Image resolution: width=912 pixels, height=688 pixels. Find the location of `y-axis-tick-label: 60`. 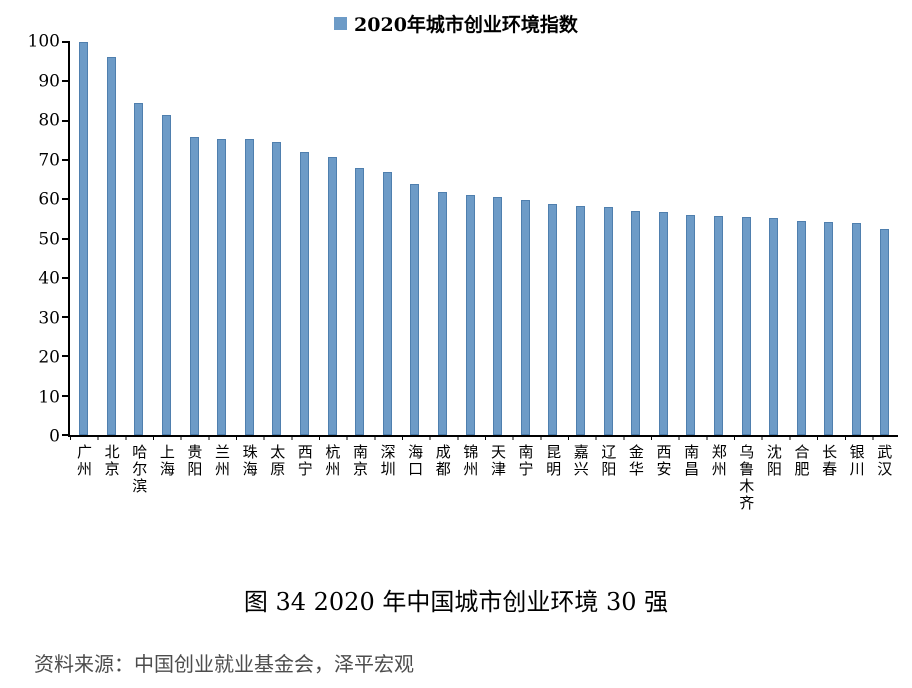

y-axis-tick-label: 60 is located at coordinates (49, 199).